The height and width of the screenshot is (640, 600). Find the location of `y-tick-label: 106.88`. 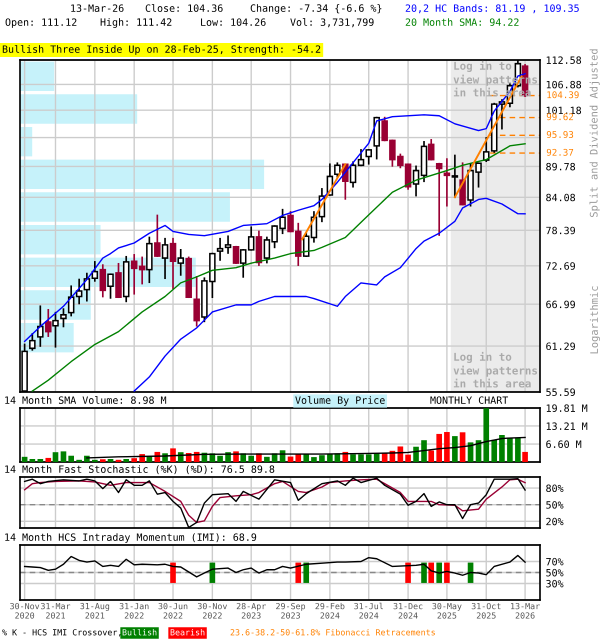

y-tick-label: 106.88 is located at coordinates (564, 84).